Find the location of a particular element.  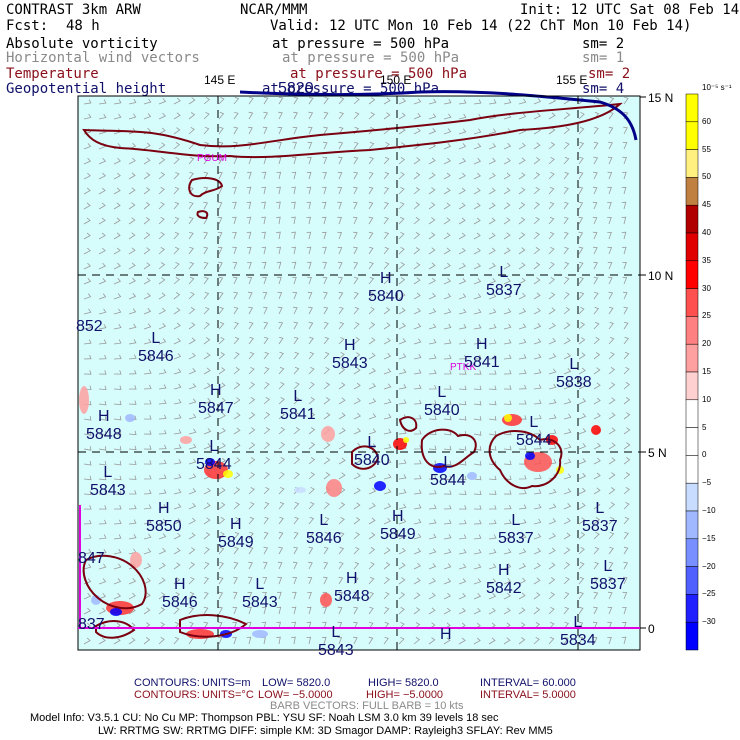

height-label: L 5843 is located at coordinates (108, 482).